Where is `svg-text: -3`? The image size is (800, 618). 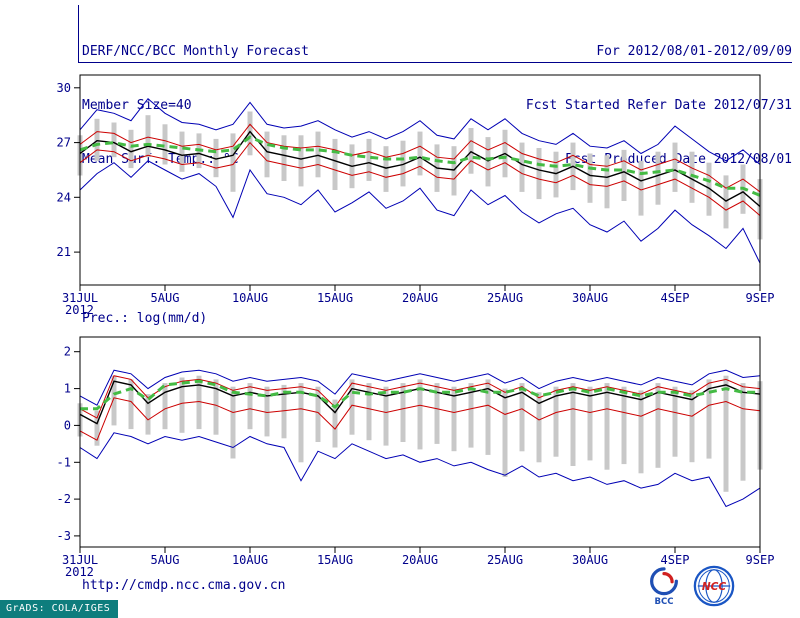 svg-text: -3 is located at coordinates (64, 536).